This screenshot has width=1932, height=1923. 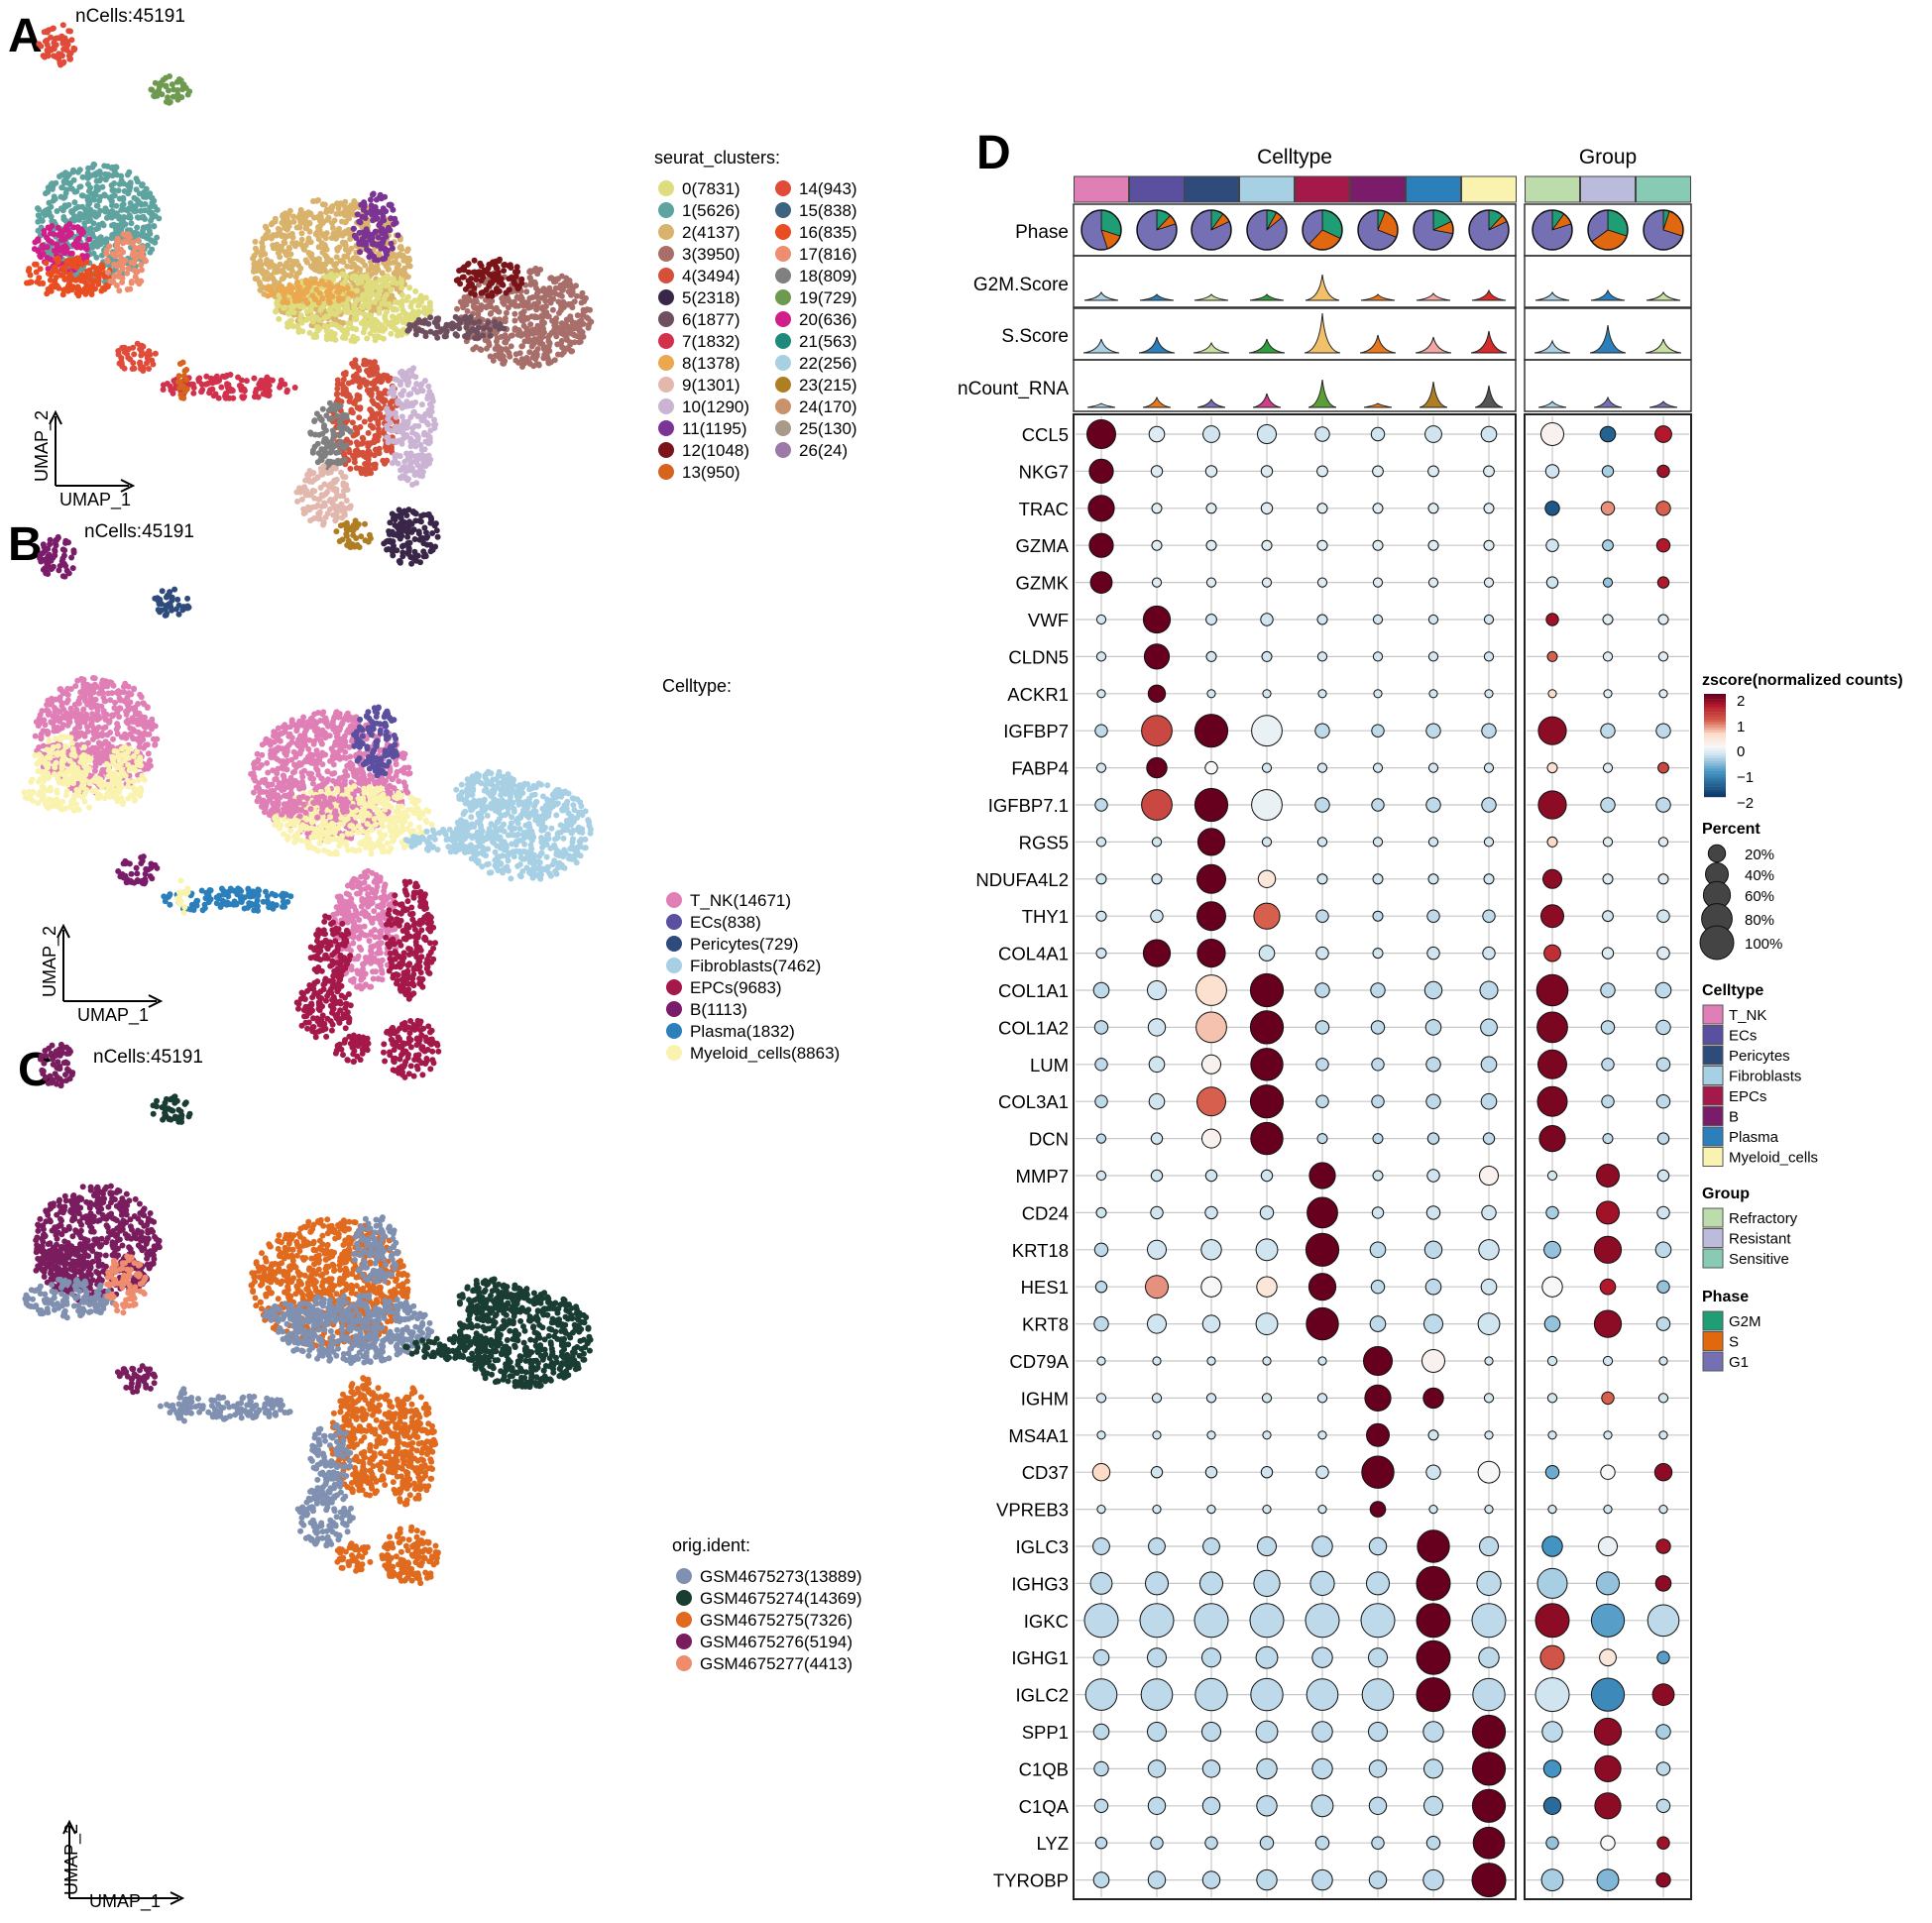 What do you see at coordinates (130, 17) in the screenshot?
I see `ncells-label-a: nCells:45191` at bounding box center [130, 17].